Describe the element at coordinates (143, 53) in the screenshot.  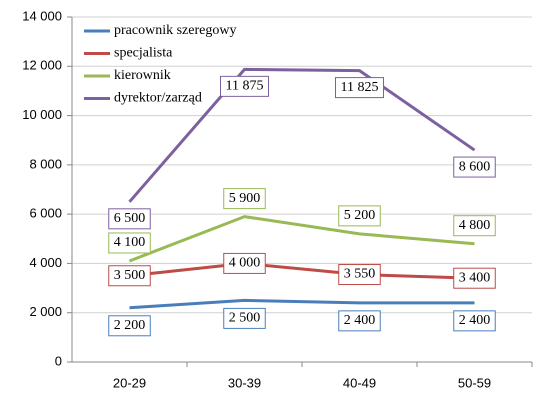
I see `legend-label: specjalista` at that location.